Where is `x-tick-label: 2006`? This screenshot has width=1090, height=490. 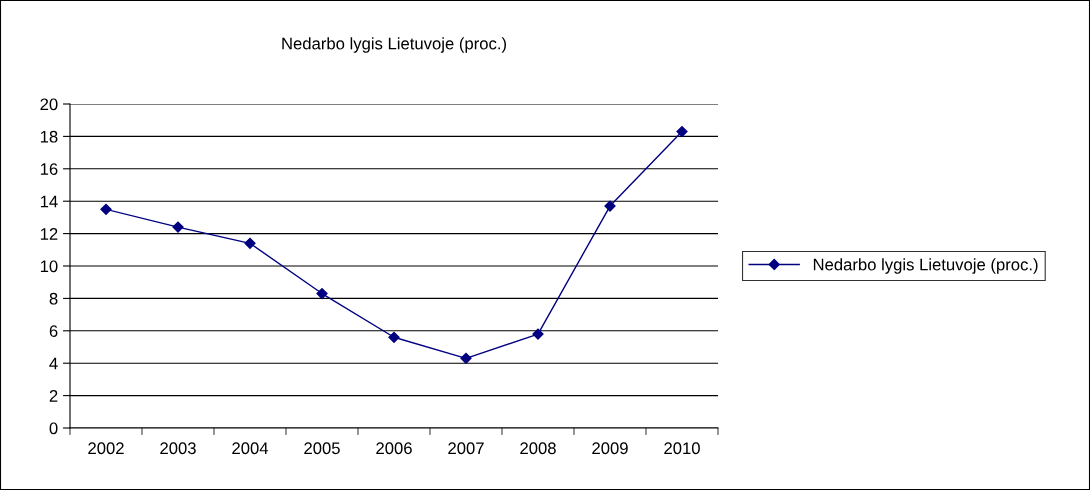
x-tick-label: 2006 is located at coordinates (394, 448).